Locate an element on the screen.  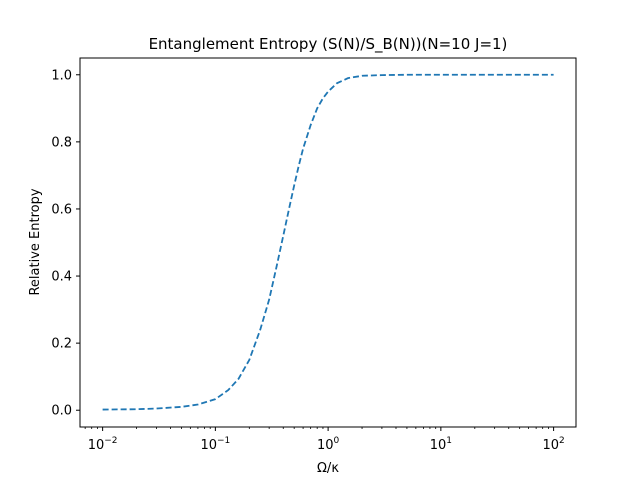
x-tick-label: 10² is located at coordinates (553, 444).